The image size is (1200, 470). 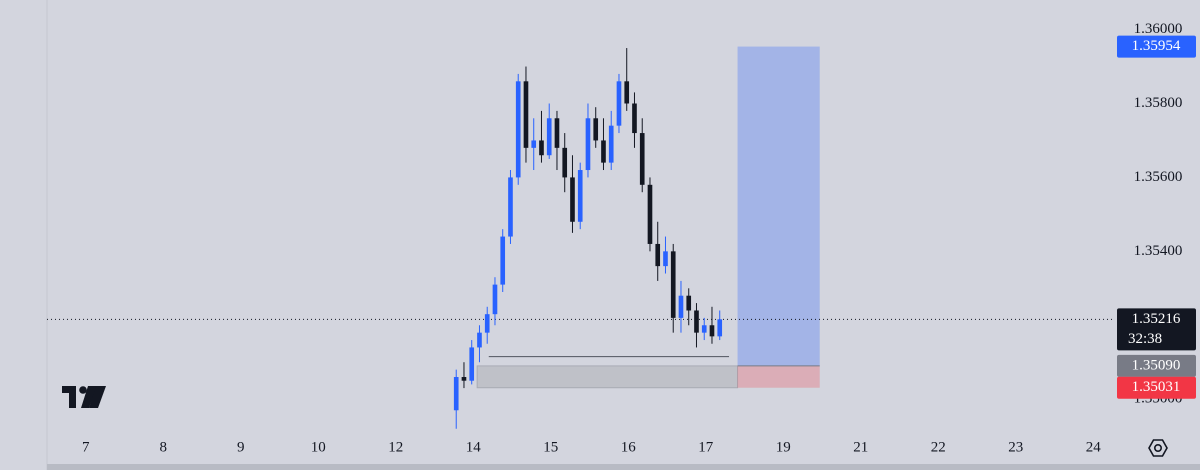 What do you see at coordinates (1158, 103) in the screenshot?
I see `y-tick-label: 1.35800` at bounding box center [1158, 103].